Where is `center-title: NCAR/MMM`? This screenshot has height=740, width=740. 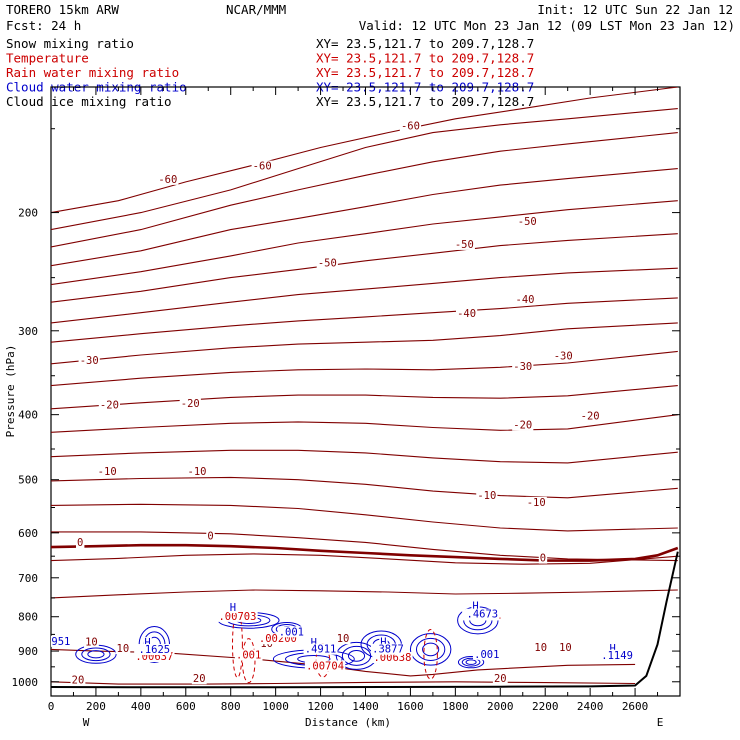
center-title: NCAR/MMM is located at coordinates (256, 9).